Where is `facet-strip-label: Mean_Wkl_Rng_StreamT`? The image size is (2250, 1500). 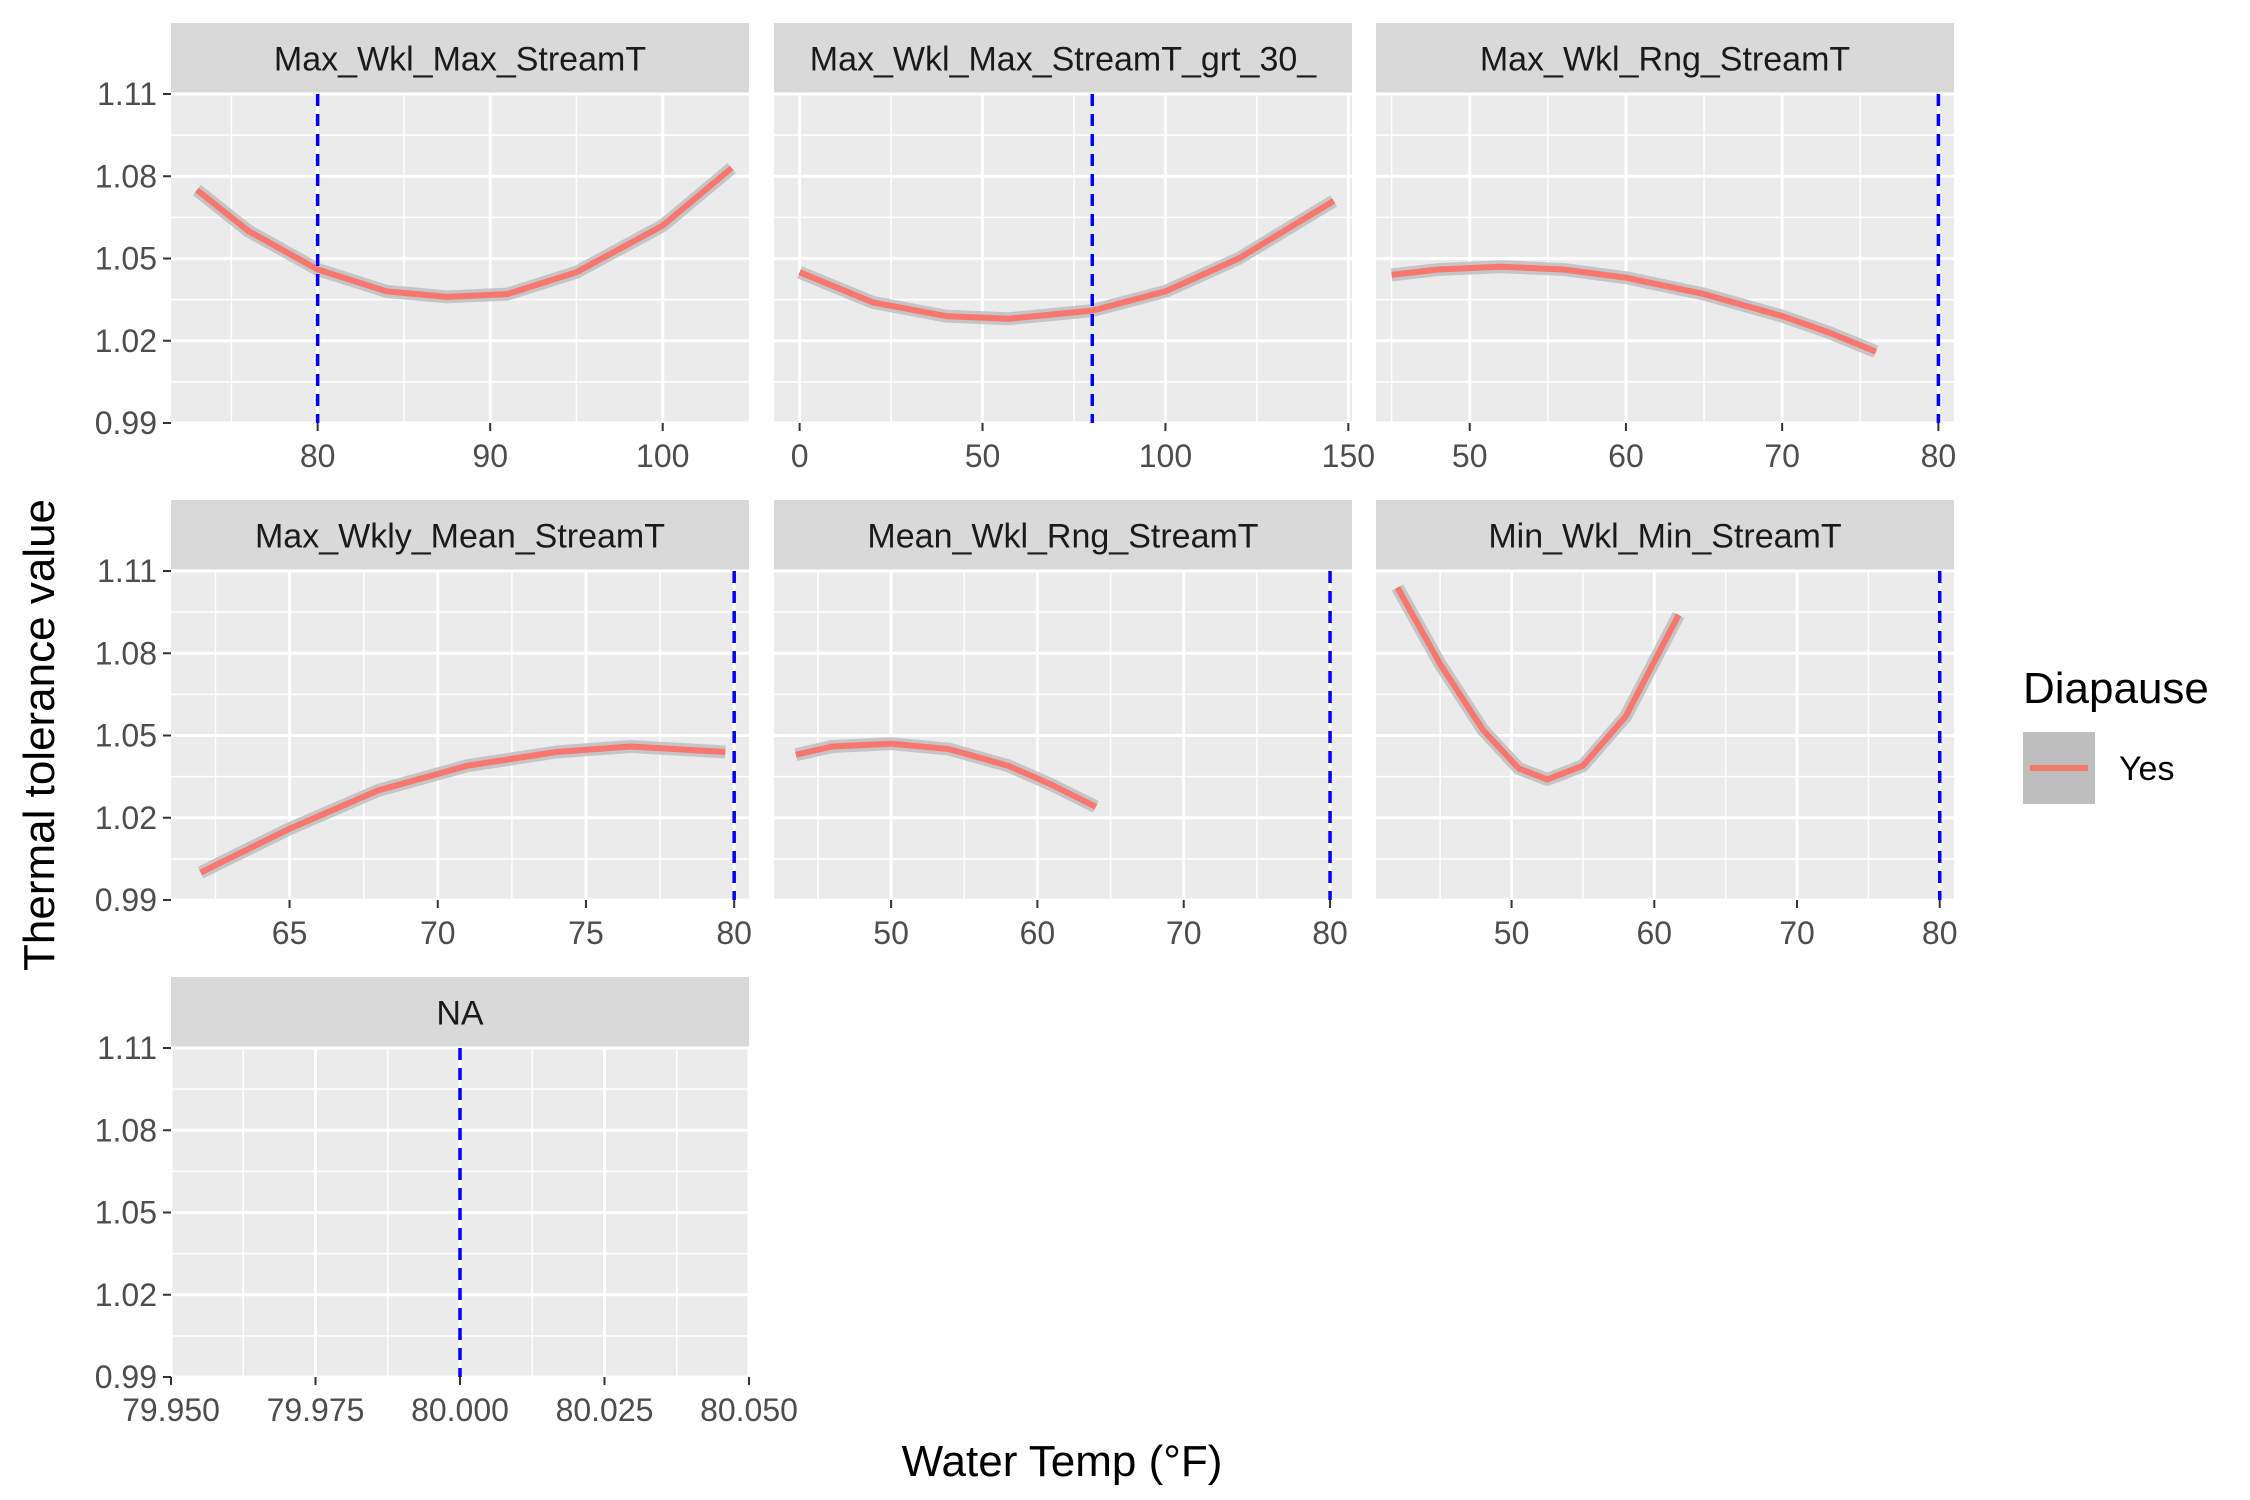
facet-strip-label: Mean_Wkl_Rng_StreamT is located at coordinates (1062, 537).